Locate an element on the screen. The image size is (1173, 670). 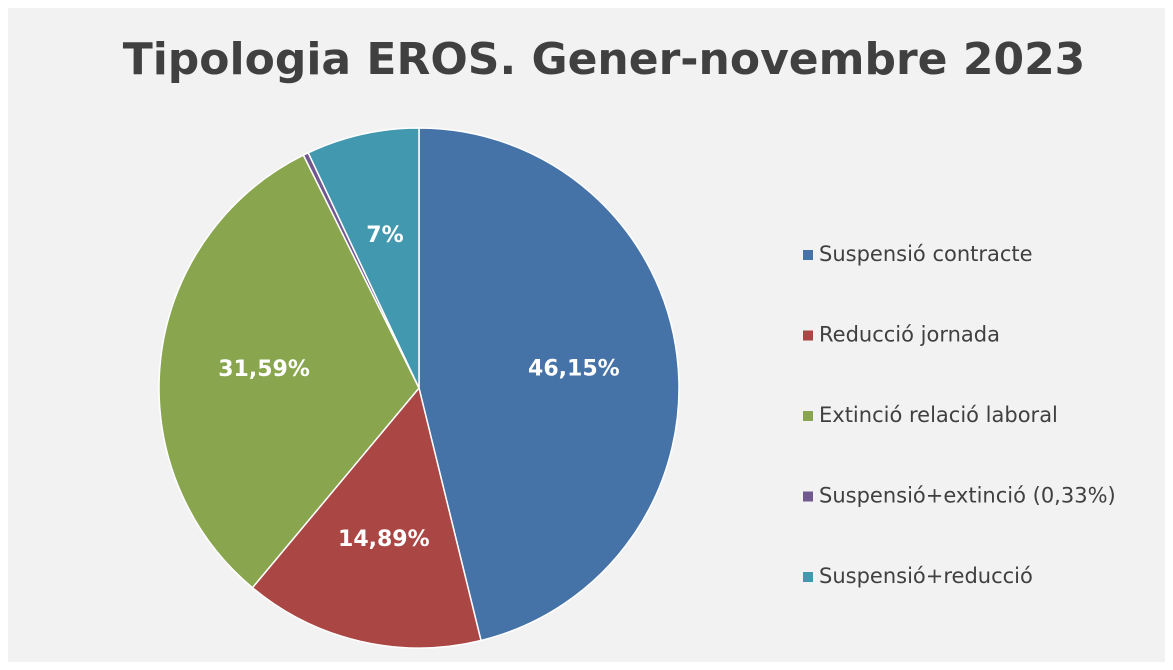
legend-label: Reducció jornada is located at coordinates (909, 335).